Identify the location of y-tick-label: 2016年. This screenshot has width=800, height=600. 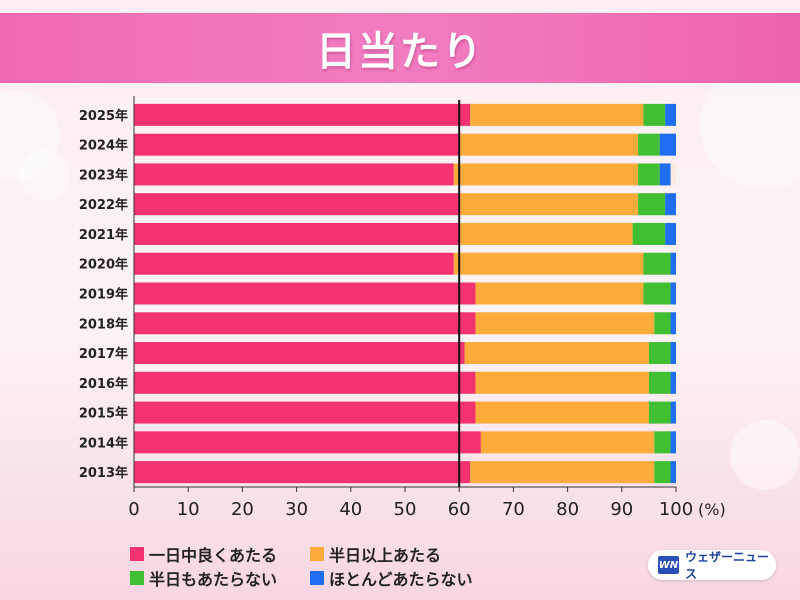
(103, 384).